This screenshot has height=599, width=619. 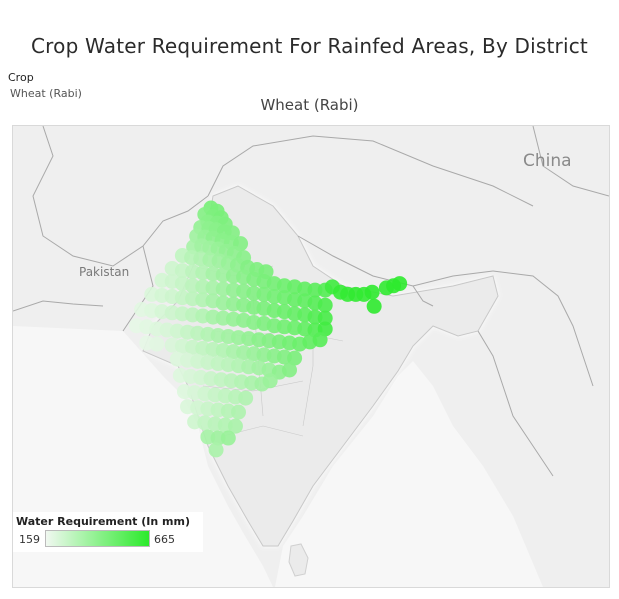 I want to click on filter-value: Wheat (Rabi), so click(x=46, y=93).